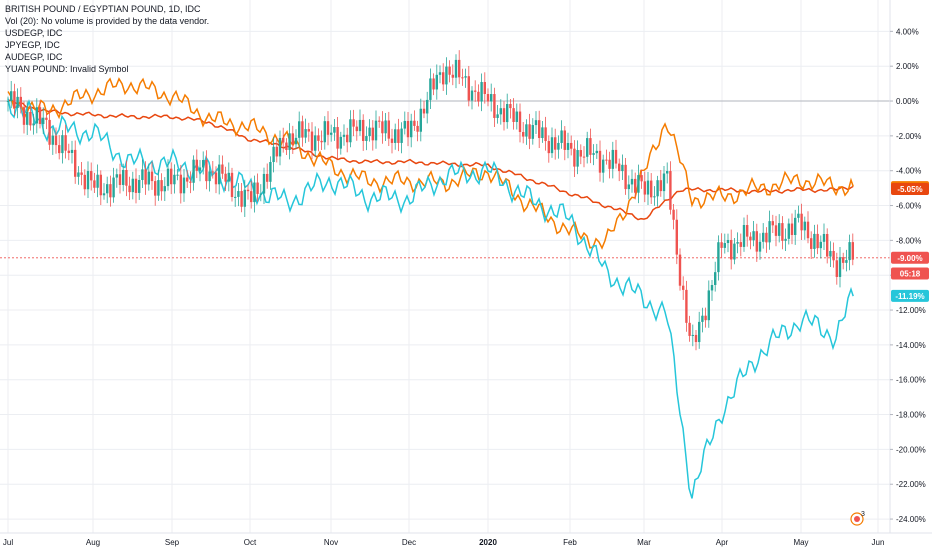  I want to click on y-tick-label: 0.00%, so click(907, 101).